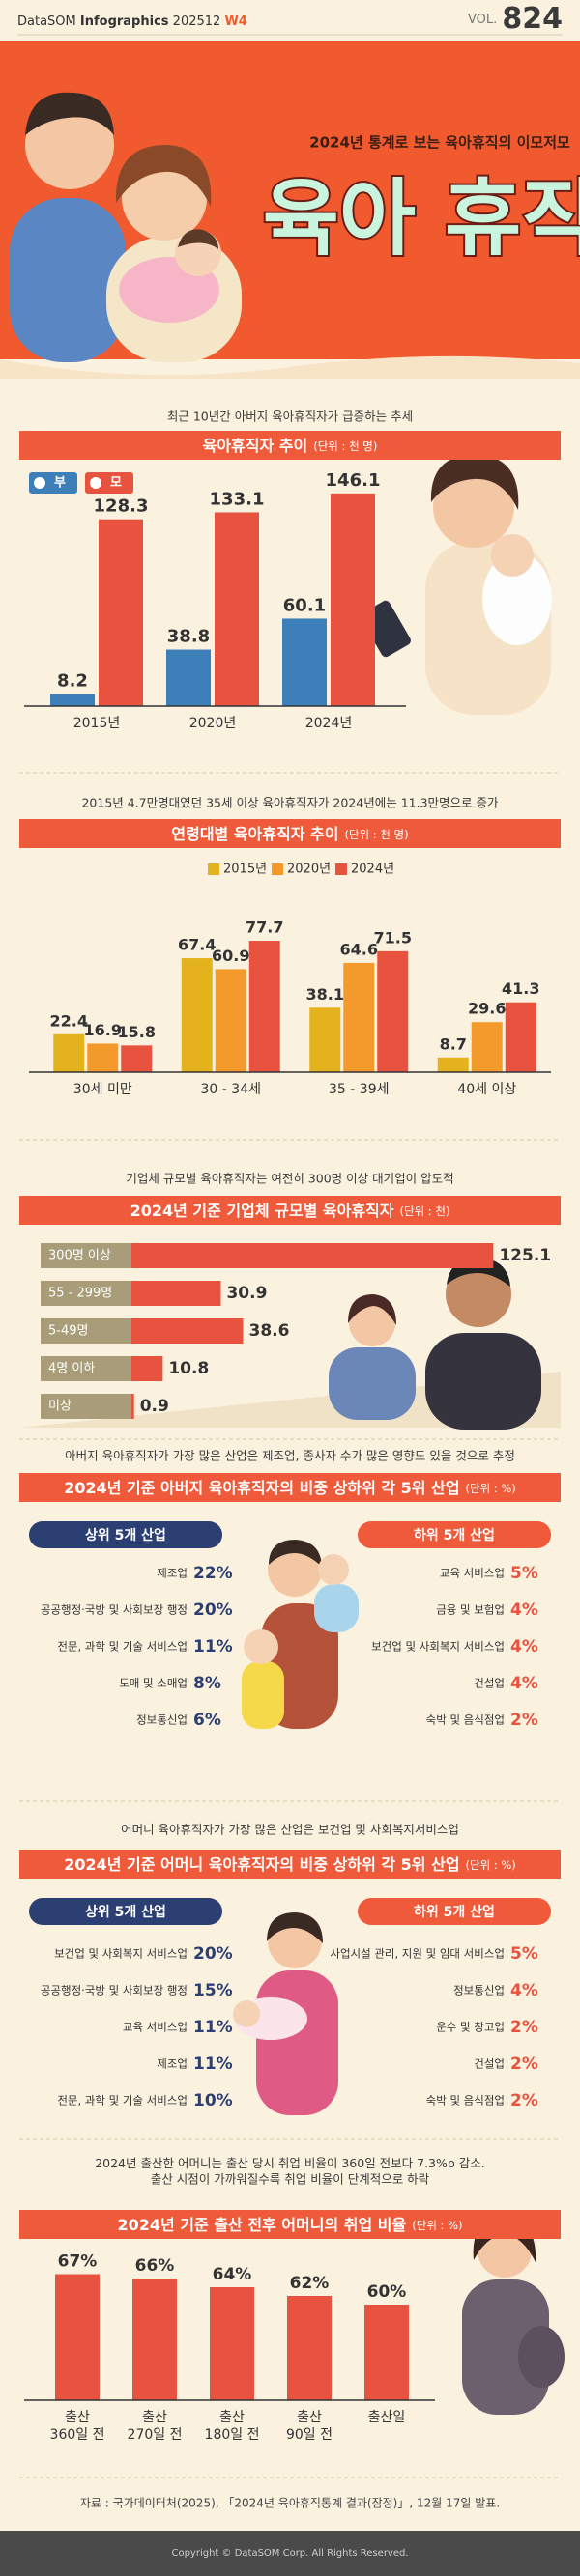 This screenshot has height=2576, width=580. I want to click on data-label: 133.1, so click(238, 499).